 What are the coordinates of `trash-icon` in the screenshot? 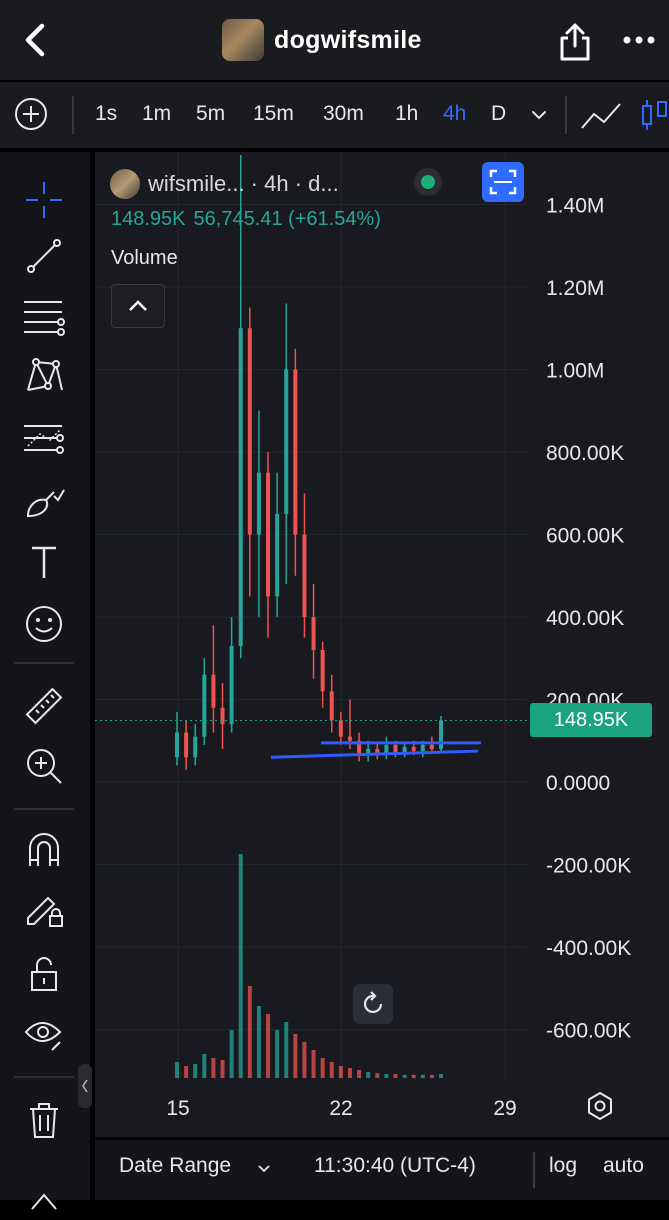 It's located at (44, 1120).